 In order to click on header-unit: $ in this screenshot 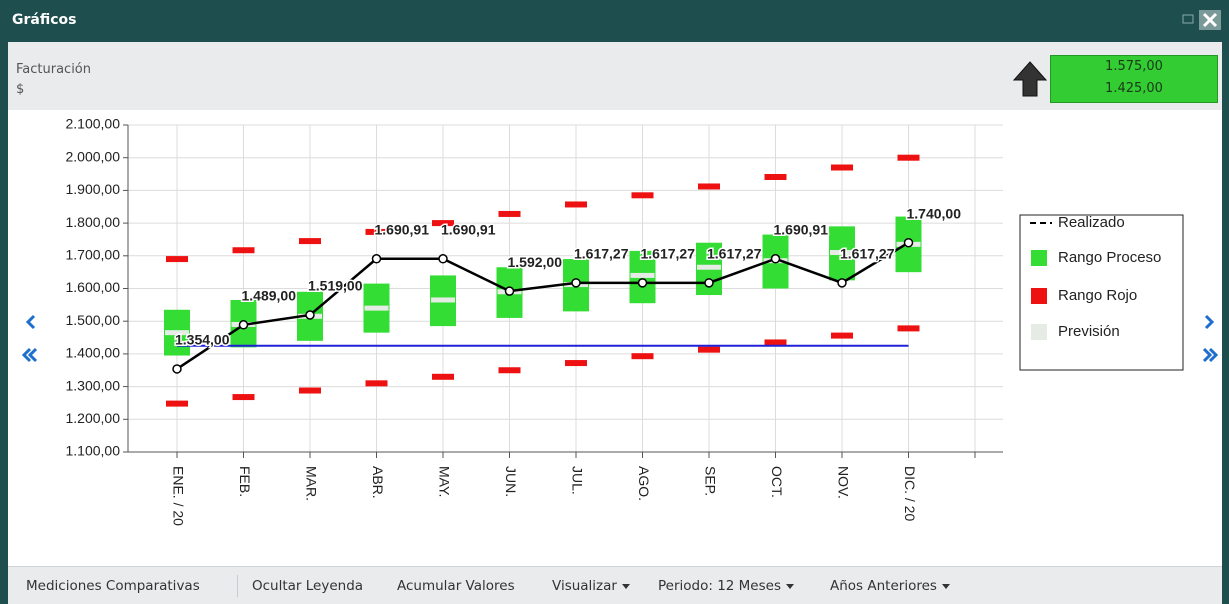, I will do `click(20, 89)`.